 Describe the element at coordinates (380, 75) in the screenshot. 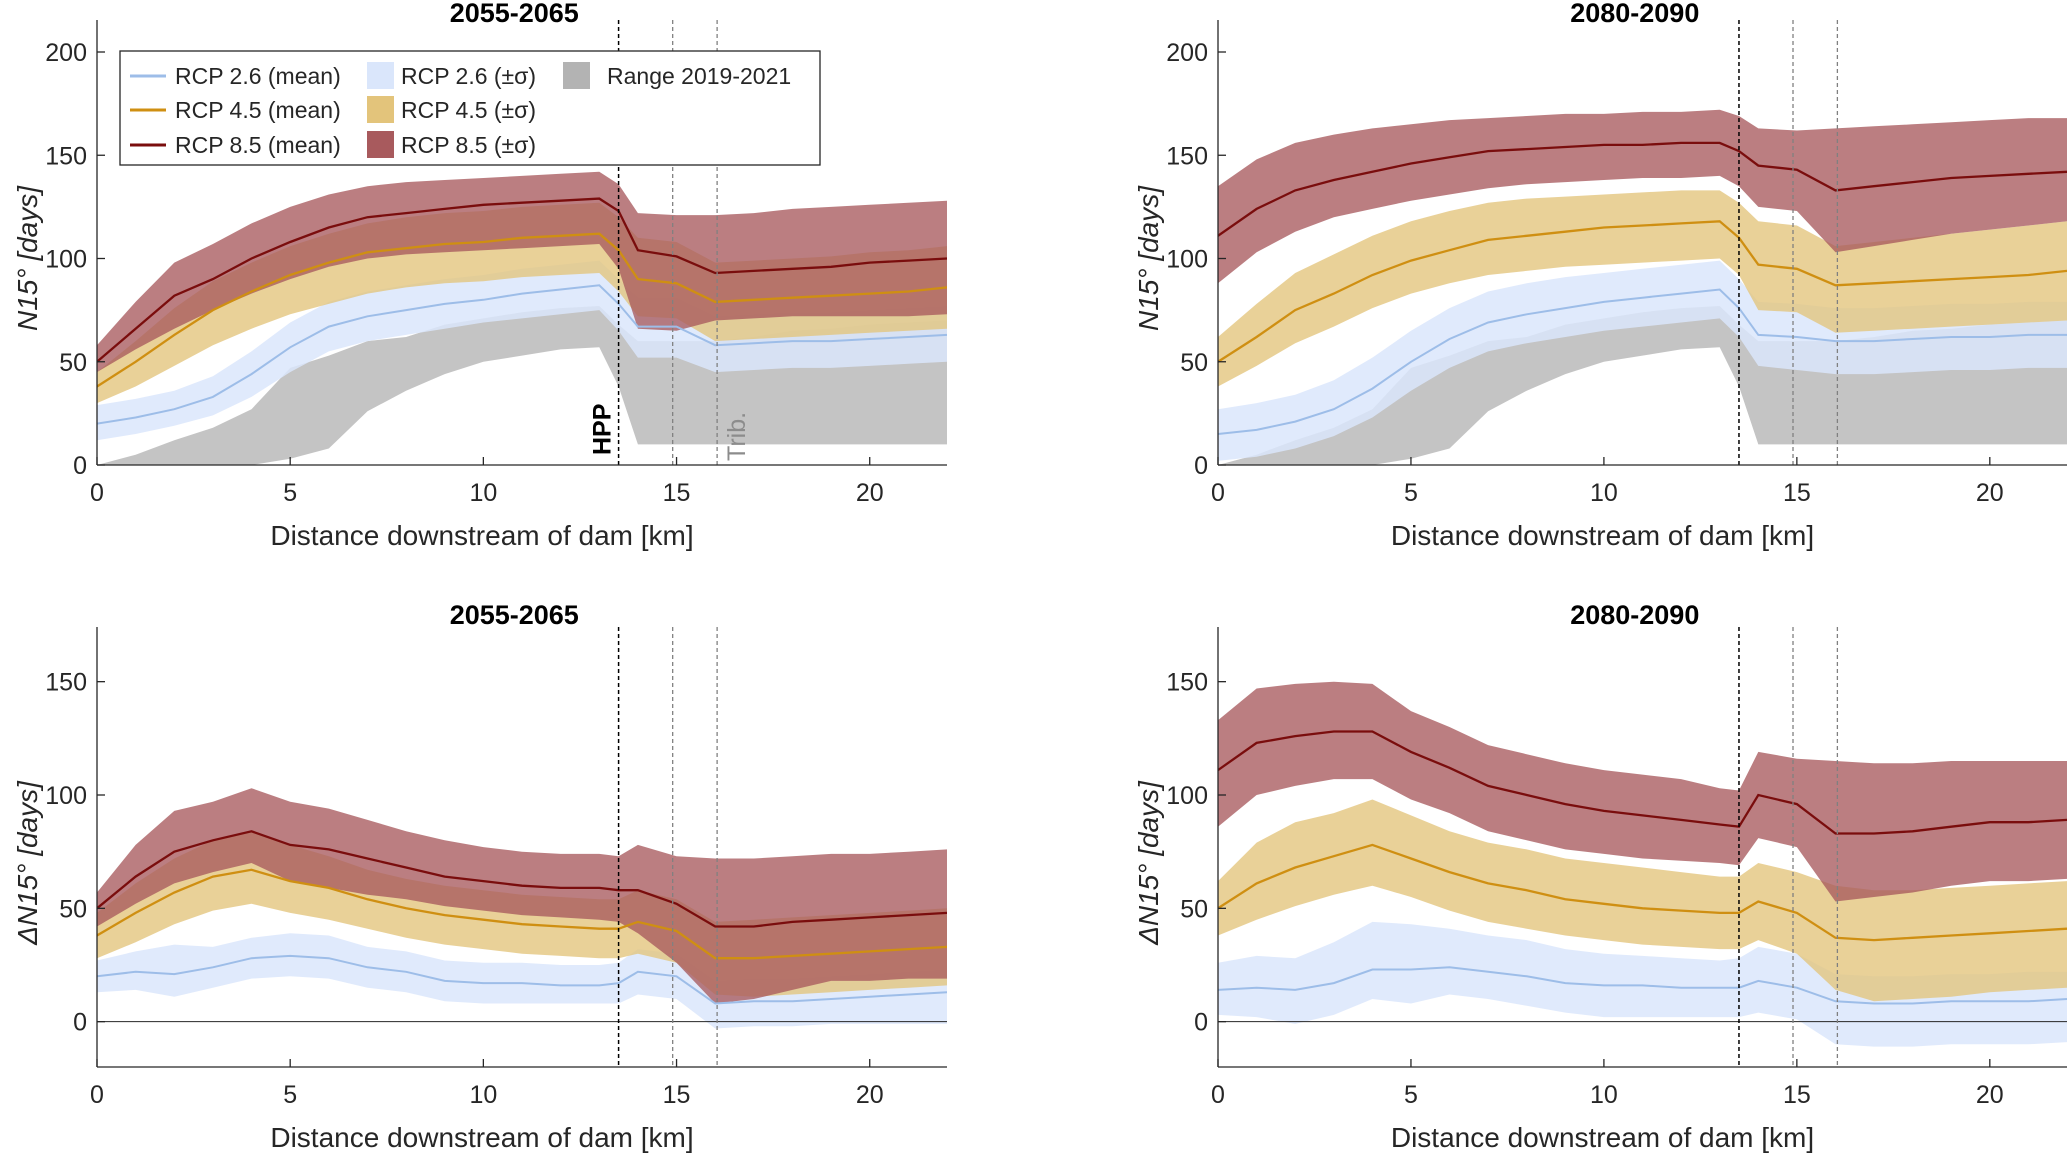

I see `legend-rcp26-sd-swatch` at that location.